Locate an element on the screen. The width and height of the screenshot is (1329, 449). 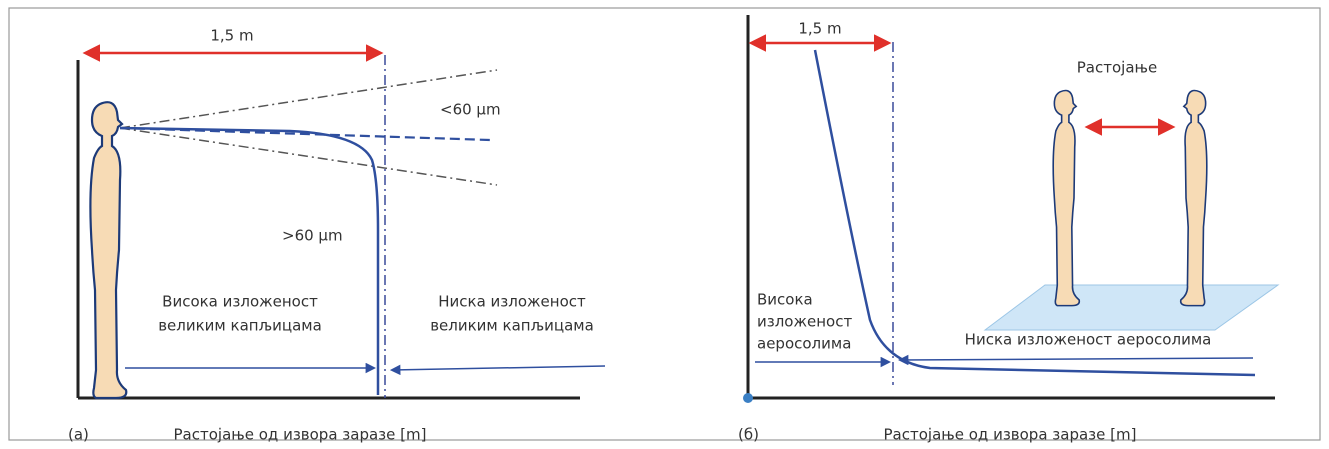
small-label: <60 μm is located at coordinates (470, 110).